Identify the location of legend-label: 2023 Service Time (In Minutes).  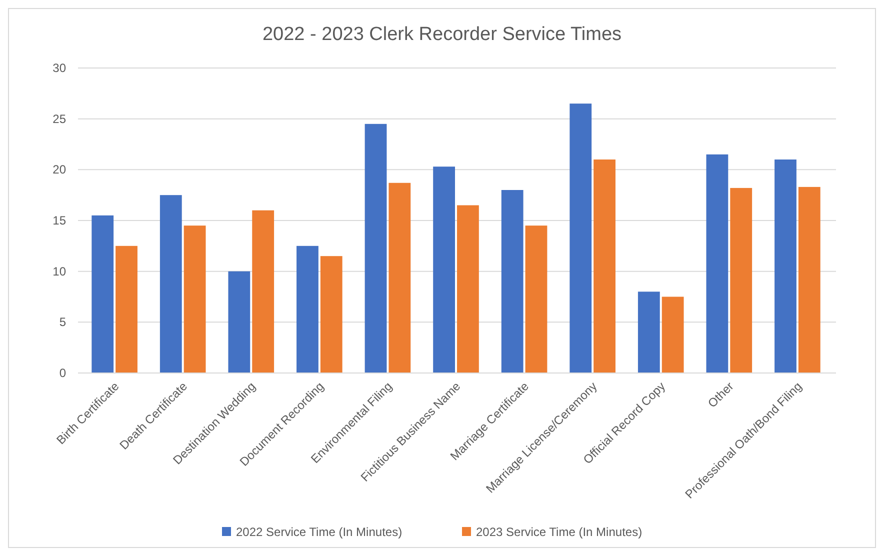
(559, 532).